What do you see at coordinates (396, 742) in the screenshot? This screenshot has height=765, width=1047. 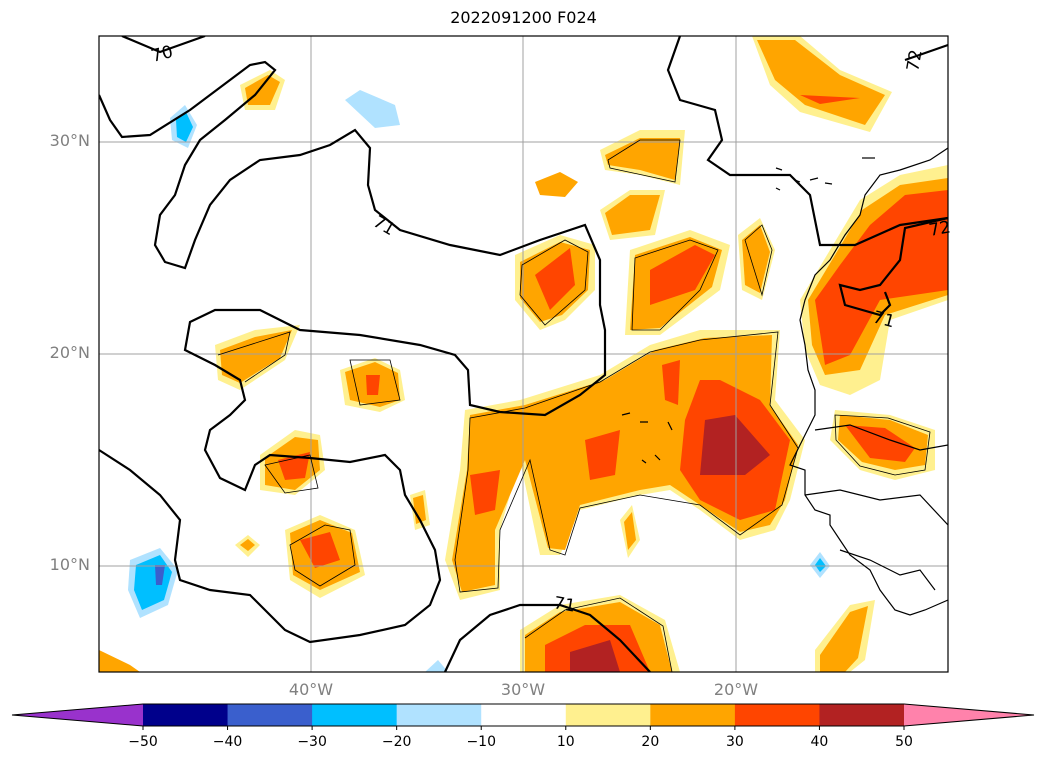 I see `colorbar-tick-label: −20` at bounding box center [396, 742].